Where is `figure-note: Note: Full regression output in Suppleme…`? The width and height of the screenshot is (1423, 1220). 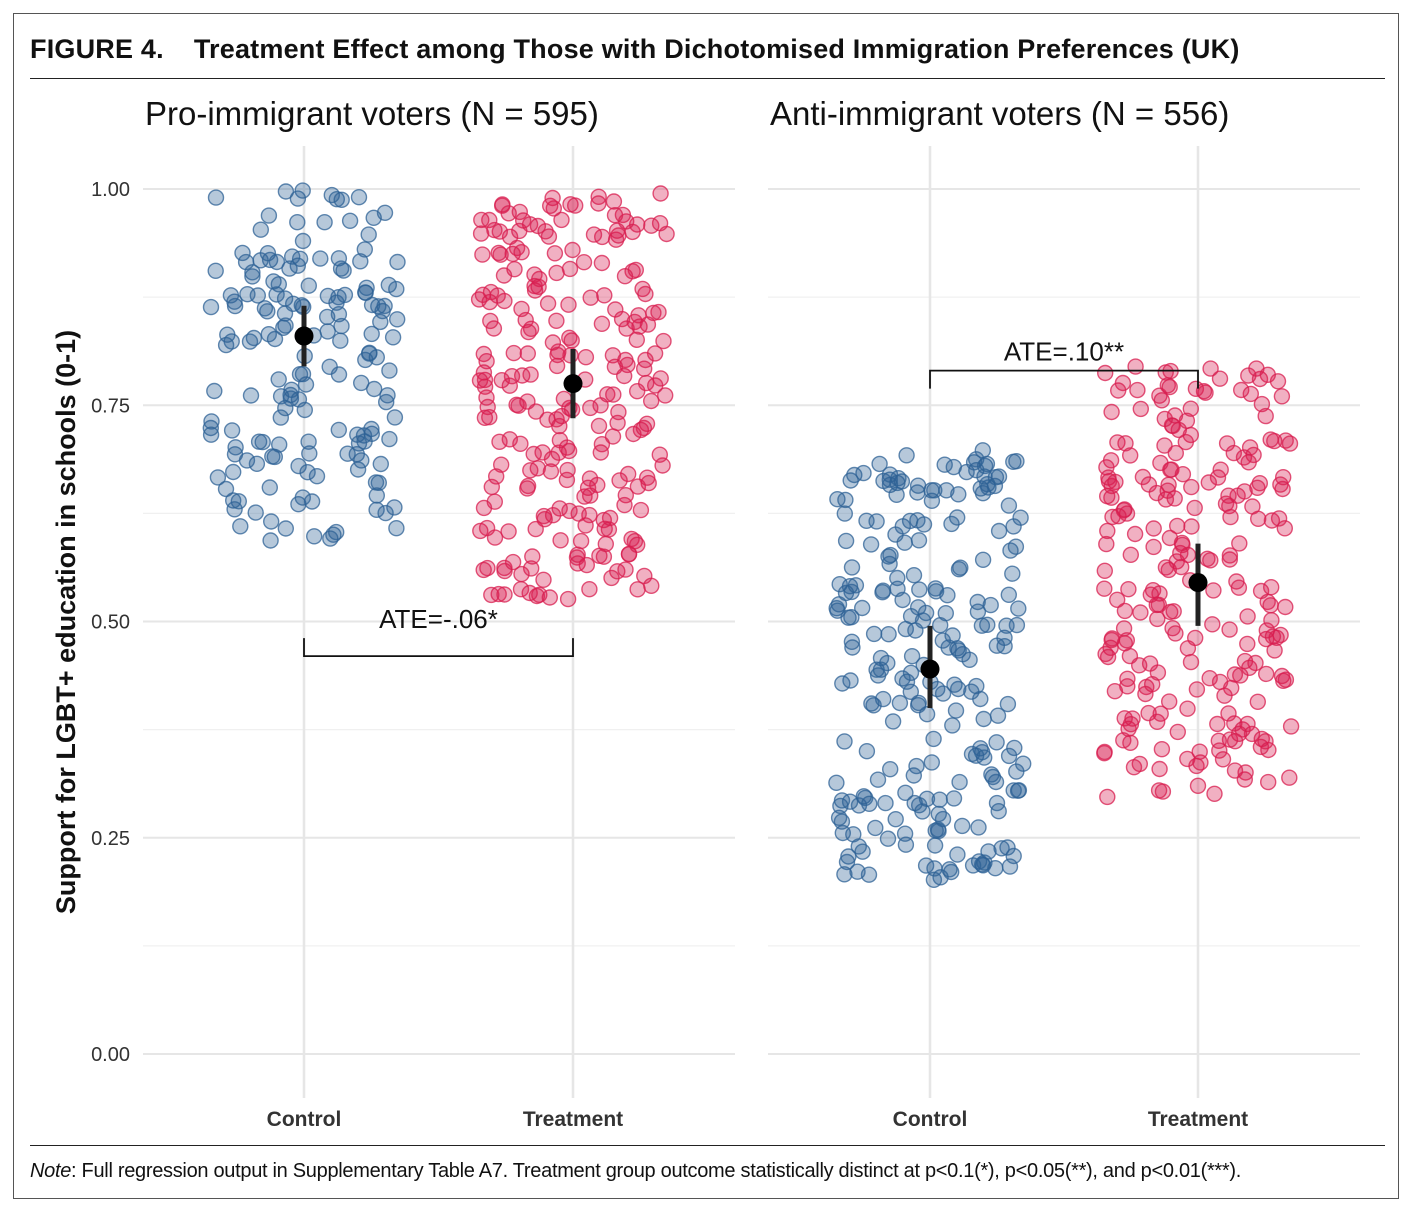 figure-note: Note: Full regression output in Suppleme… is located at coordinates (635, 1171).